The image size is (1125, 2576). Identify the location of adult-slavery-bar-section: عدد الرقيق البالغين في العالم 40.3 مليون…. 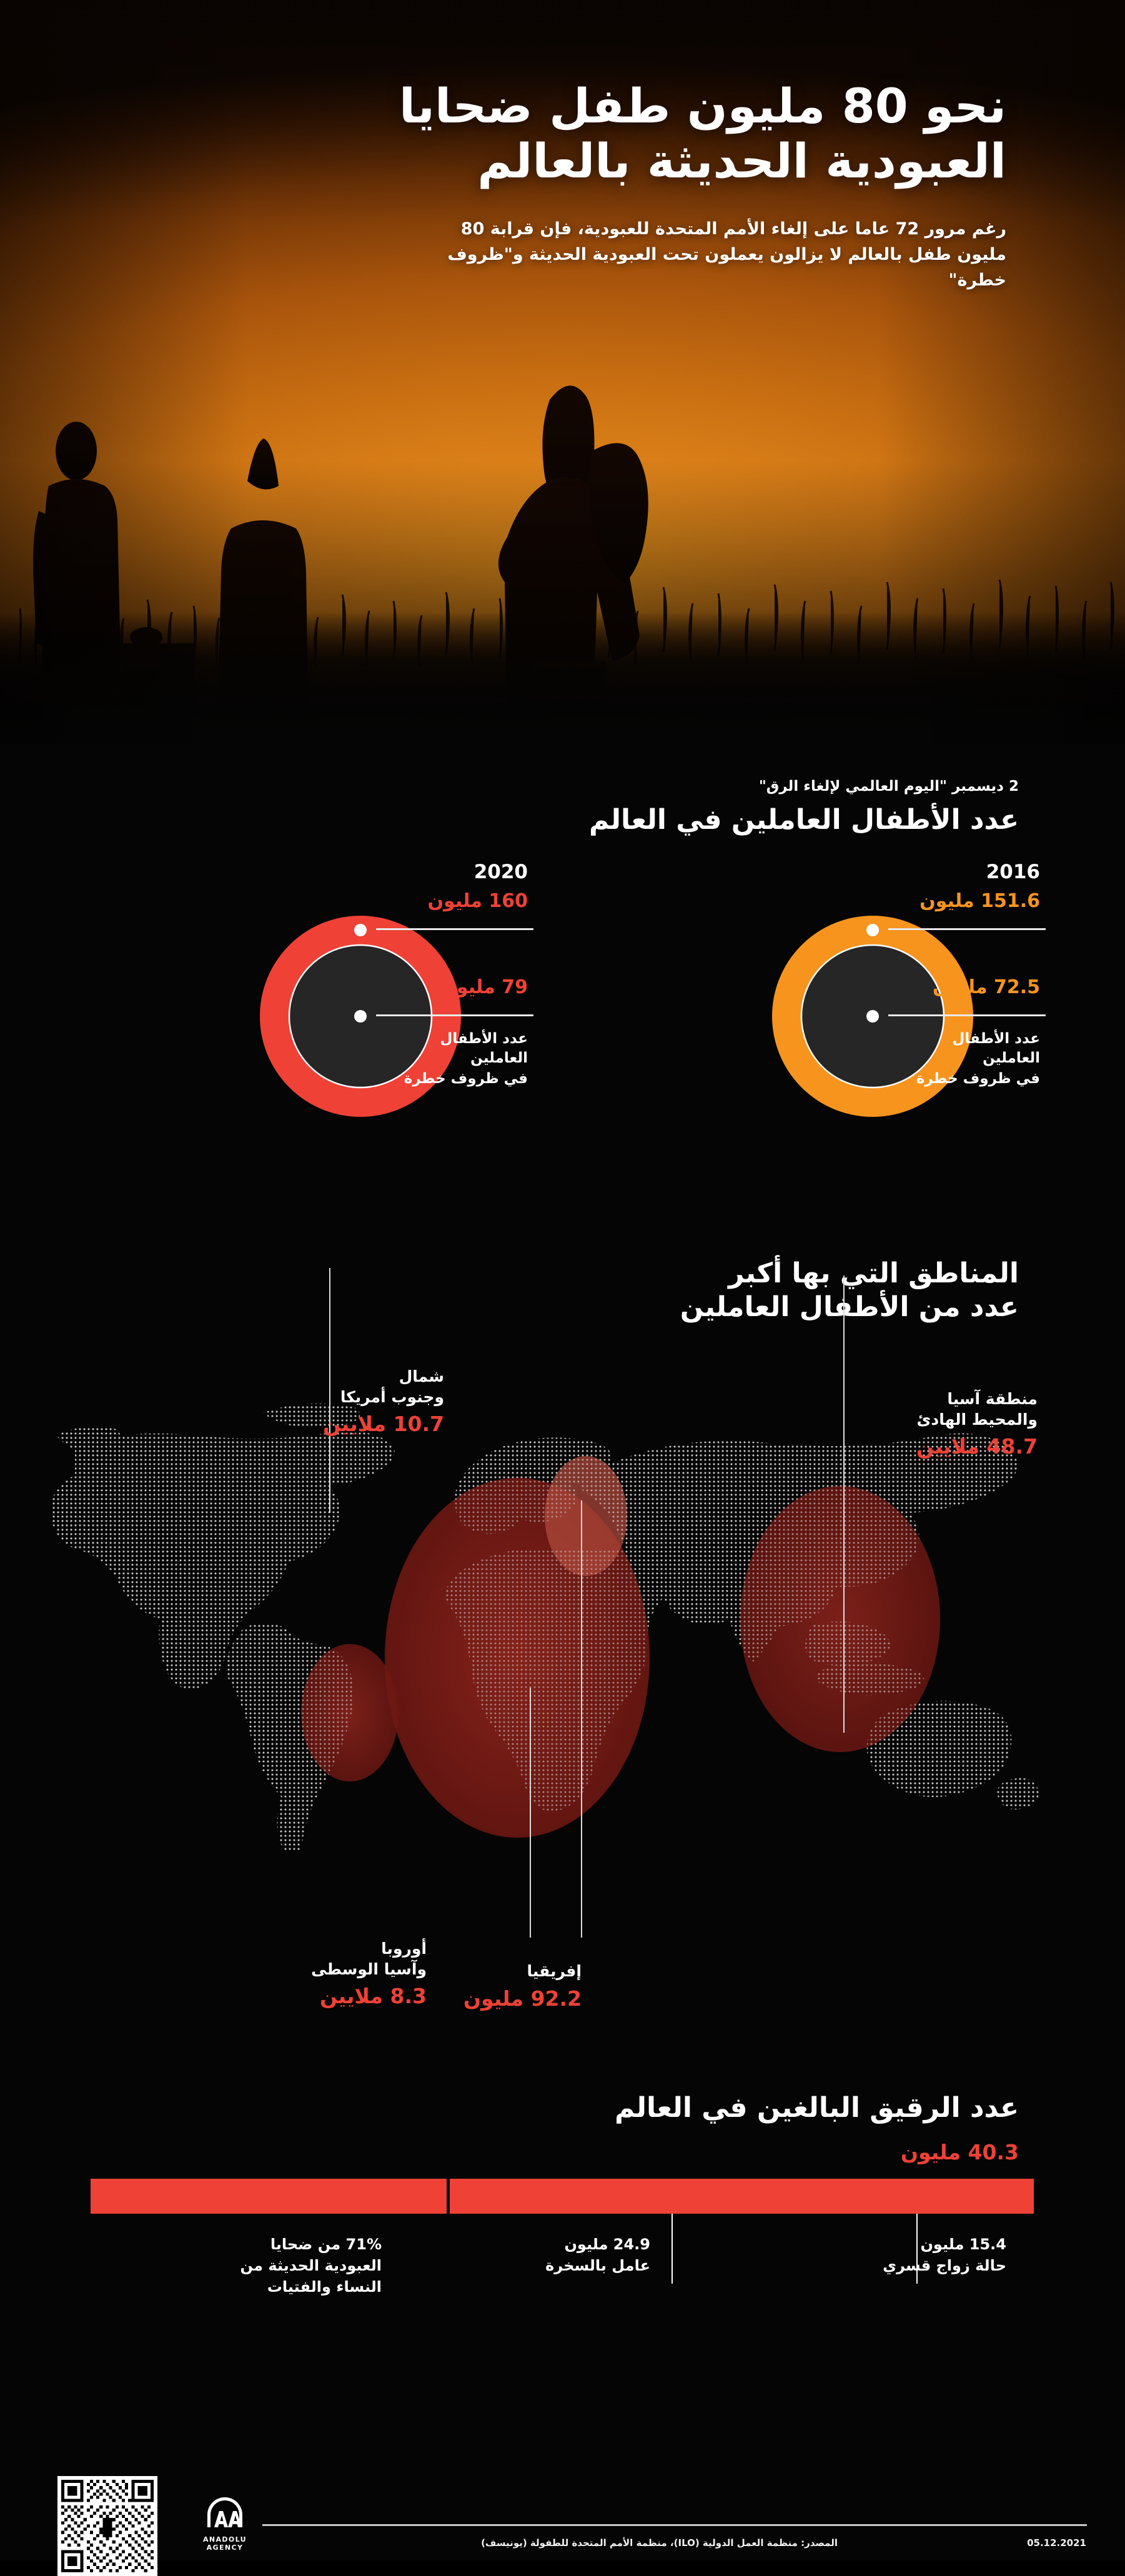
(562, 2266).